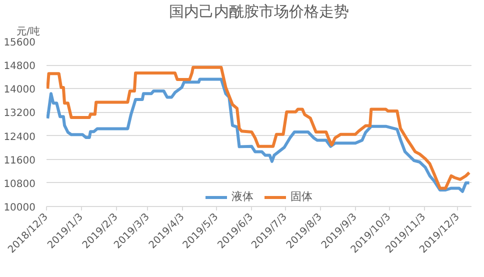 The width and height of the screenshot is (484, 277). What do you see at coordinates (20, 137) in the screenshot?
I see `y-tick-label: 12400` at bounding box center [20, 137].